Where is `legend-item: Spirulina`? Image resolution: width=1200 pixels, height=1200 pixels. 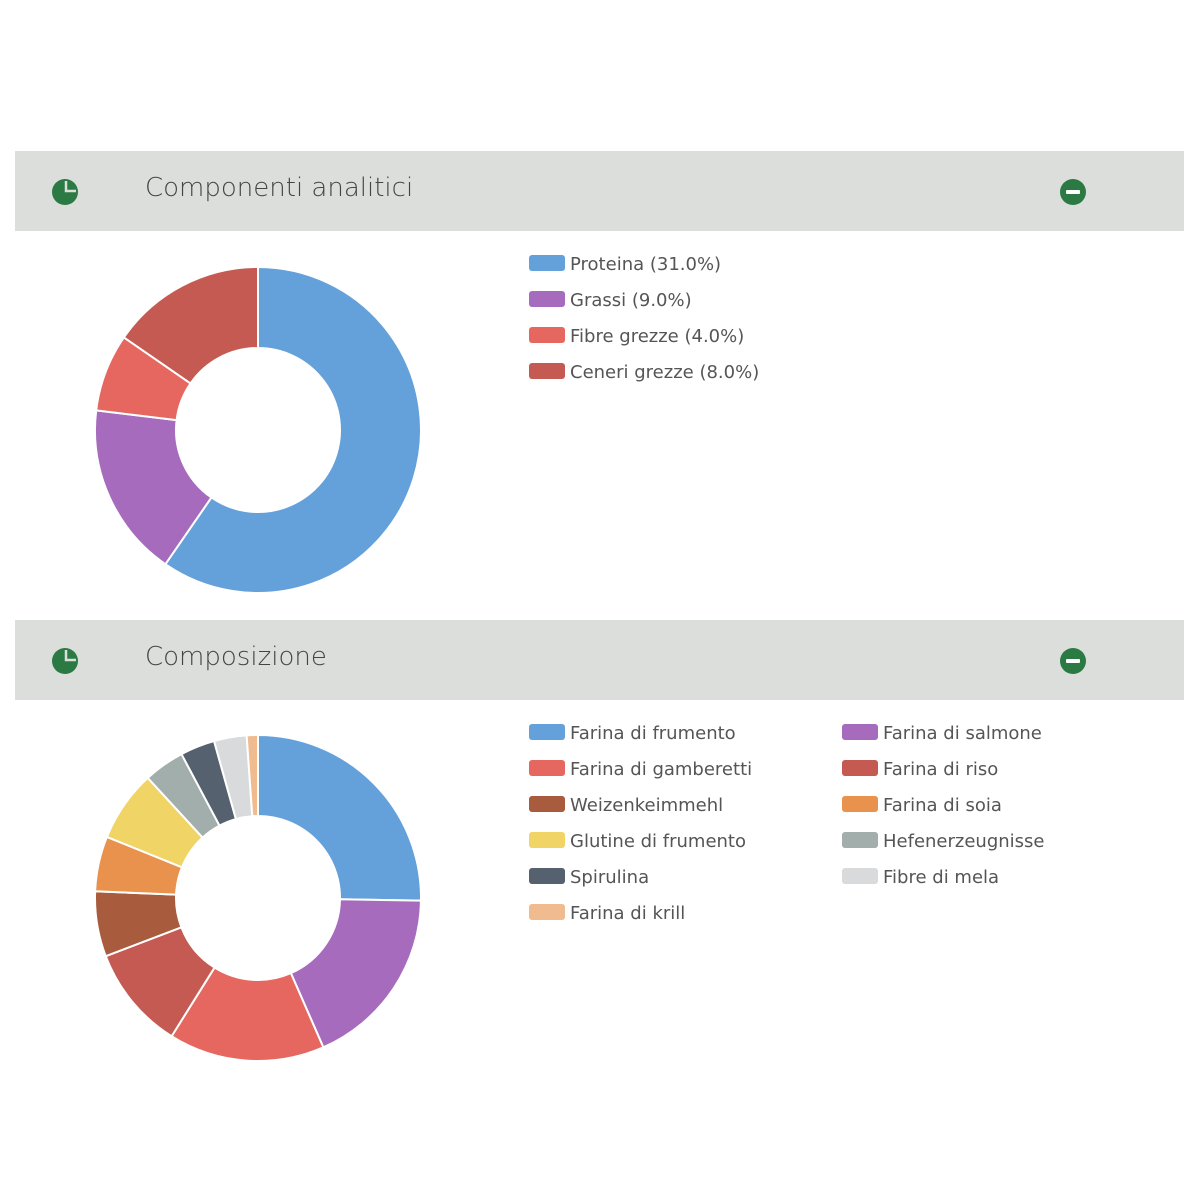
legend-item: Spirulina is located at coordinates (589, 878).